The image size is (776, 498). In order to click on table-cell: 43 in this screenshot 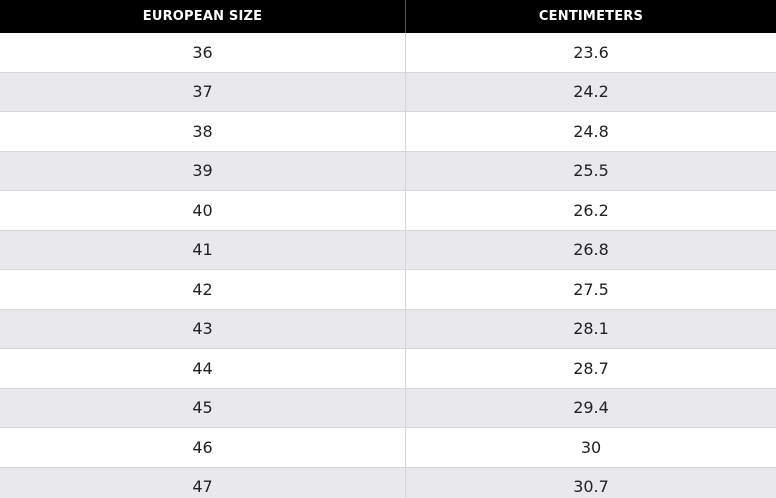, I will do `click(203, 328)`.